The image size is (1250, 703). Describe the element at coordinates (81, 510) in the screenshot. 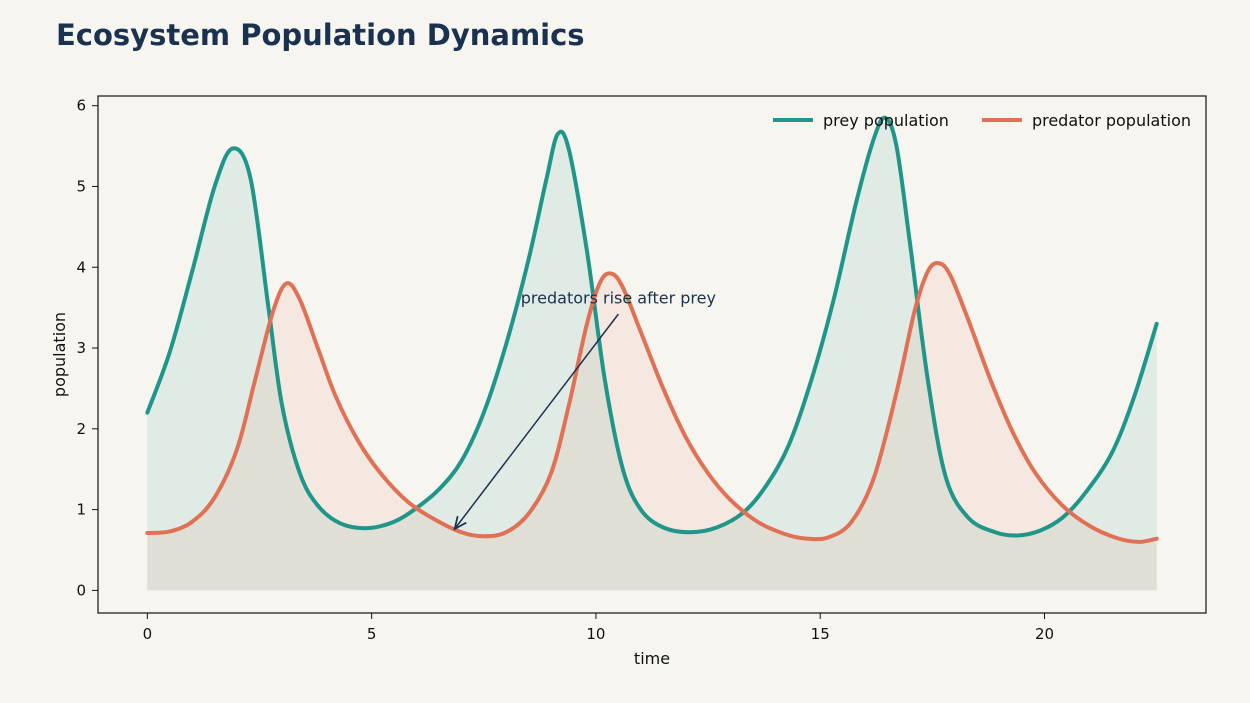

I see `y-tick-label: 1` at that location.